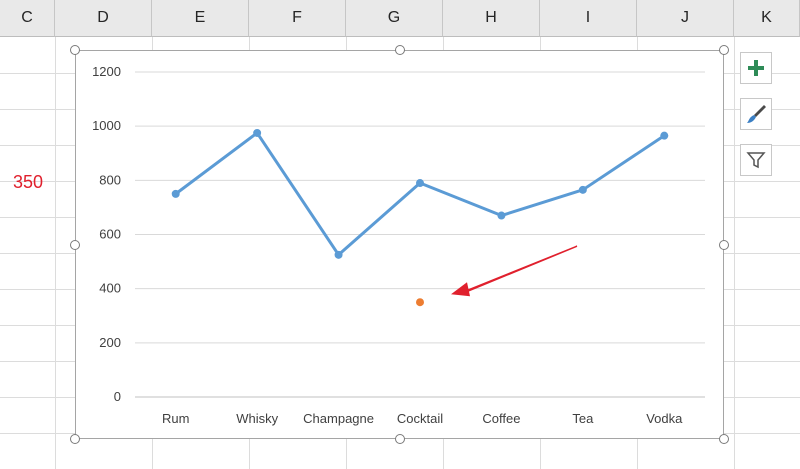  I want to click on column-label: E, so click(200, 17).